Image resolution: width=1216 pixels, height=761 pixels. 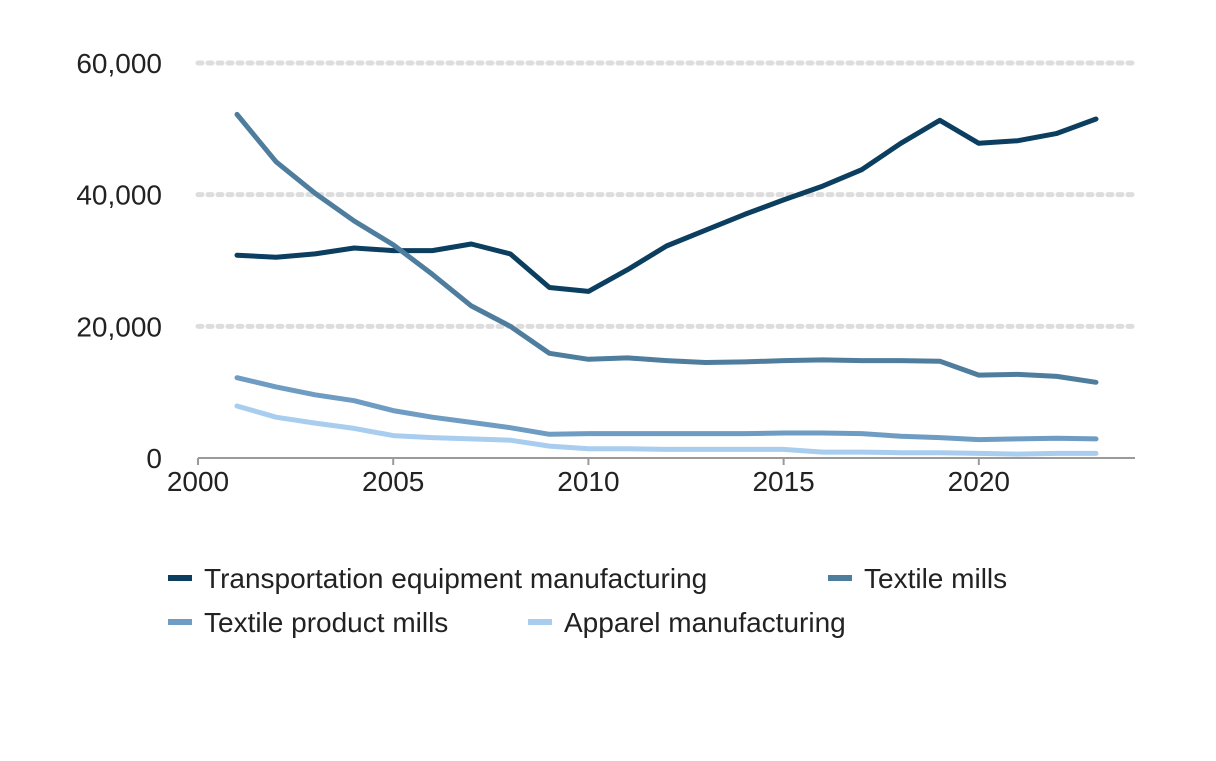 I want to click on y-tick-label: 40,000, so click(x=119, y=195).